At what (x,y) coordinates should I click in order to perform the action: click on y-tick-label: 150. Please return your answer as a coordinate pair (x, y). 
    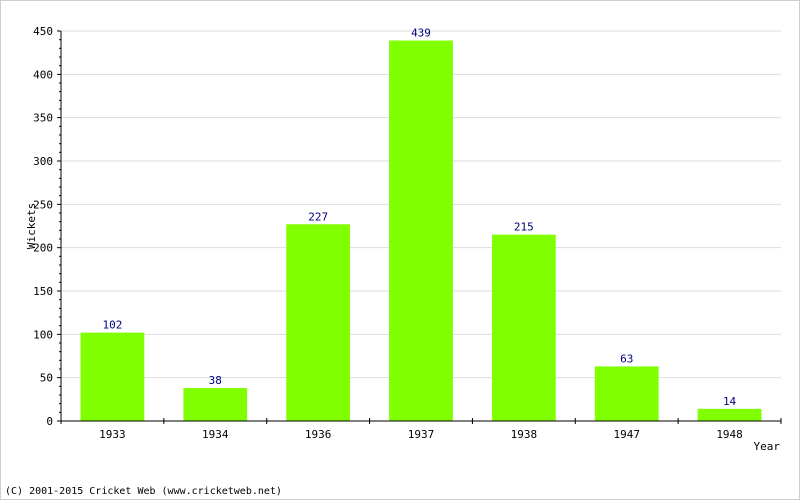
    Looking at the image, I should click on (43, 291).